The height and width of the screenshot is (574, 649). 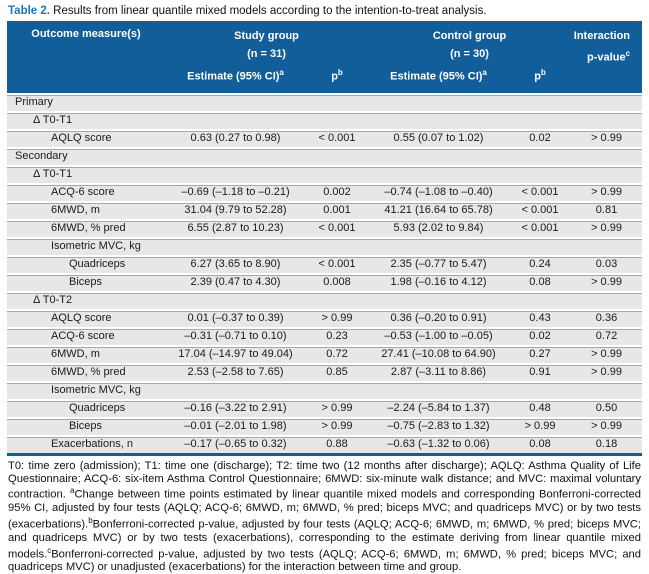 What do you see at coordinates (438, 138) in the screenshot?
I see `control-estimate-cell: 0.55 (0.07 to 1.02)` at bounding box center [438, 138].